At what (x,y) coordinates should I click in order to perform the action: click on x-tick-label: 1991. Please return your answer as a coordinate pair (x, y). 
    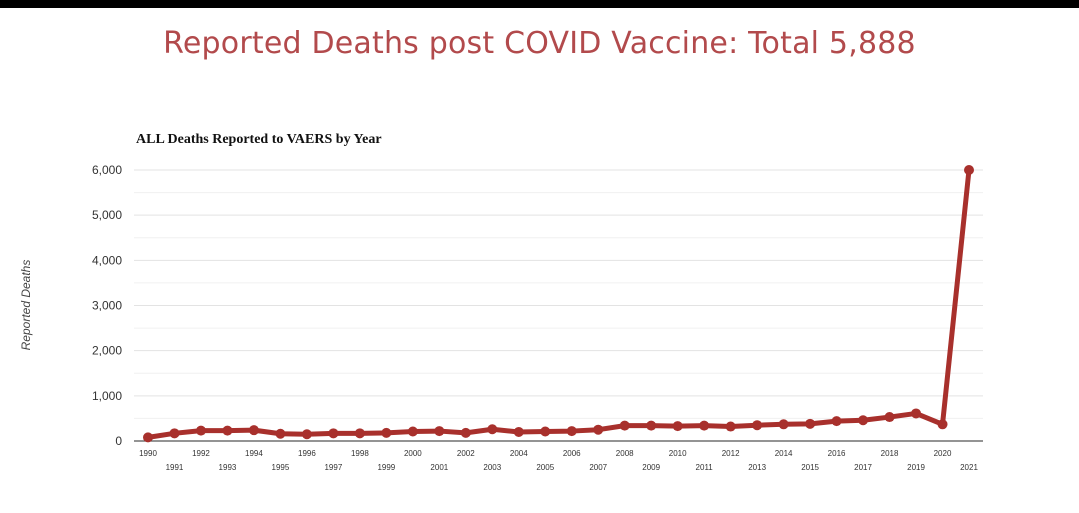
    Looking at the image, I should click on (175, 467).